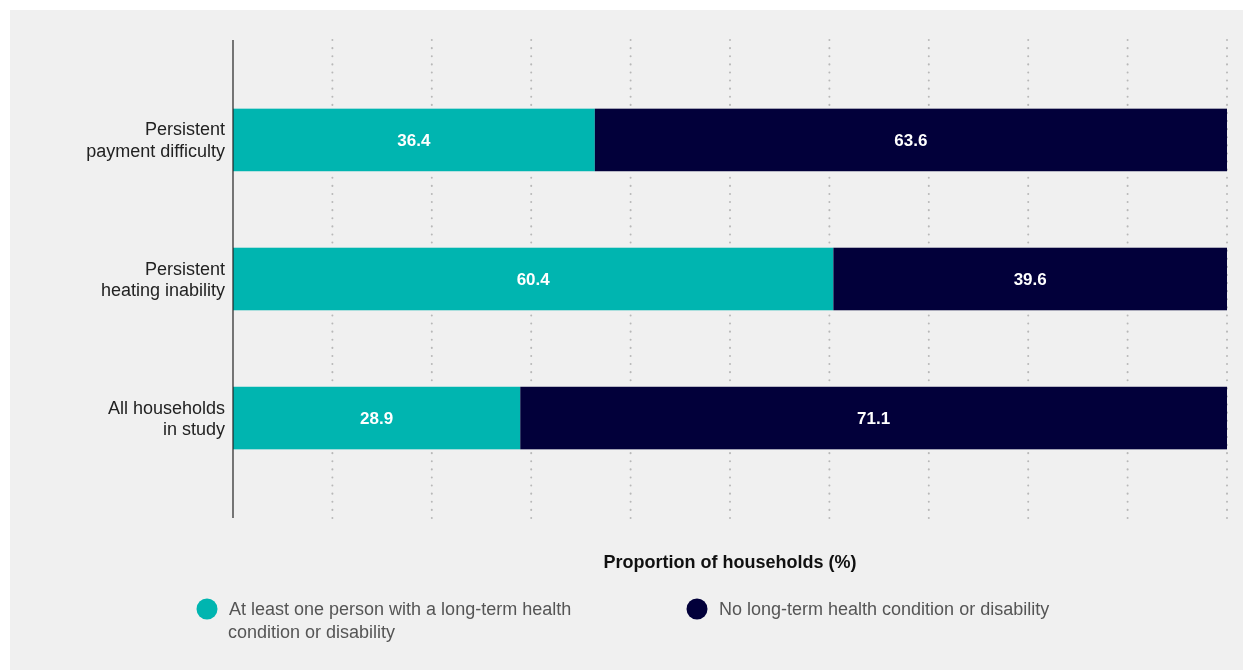 This screenshot has width=1243, height=670. I want to click on y-tick-label: Persistent heating inability, so click(162, 279).